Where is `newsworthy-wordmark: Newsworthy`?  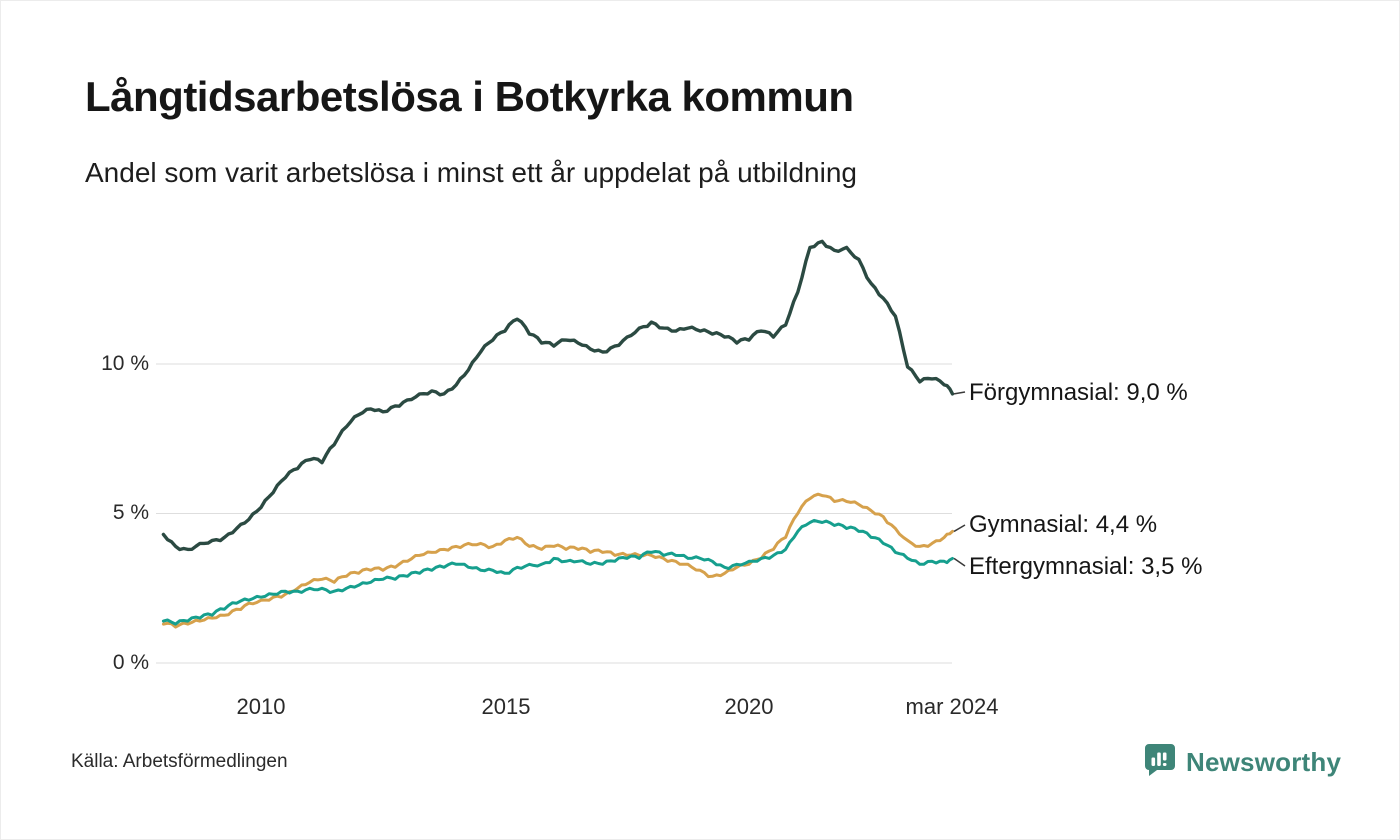 newsworthy-wordmark: Newsworthy is located at coordinates (1264, 762).